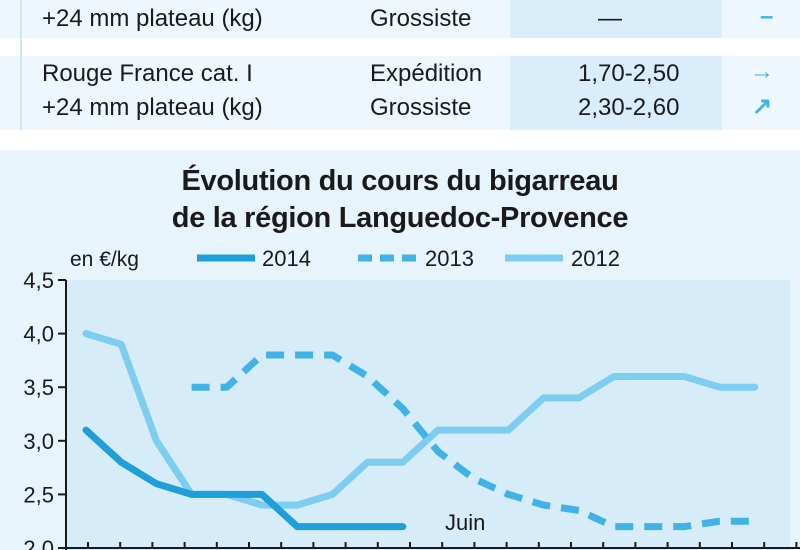 The image size is (800, 550). I want to click on price-line-1: 1,70-2,50, so click(629, 73).